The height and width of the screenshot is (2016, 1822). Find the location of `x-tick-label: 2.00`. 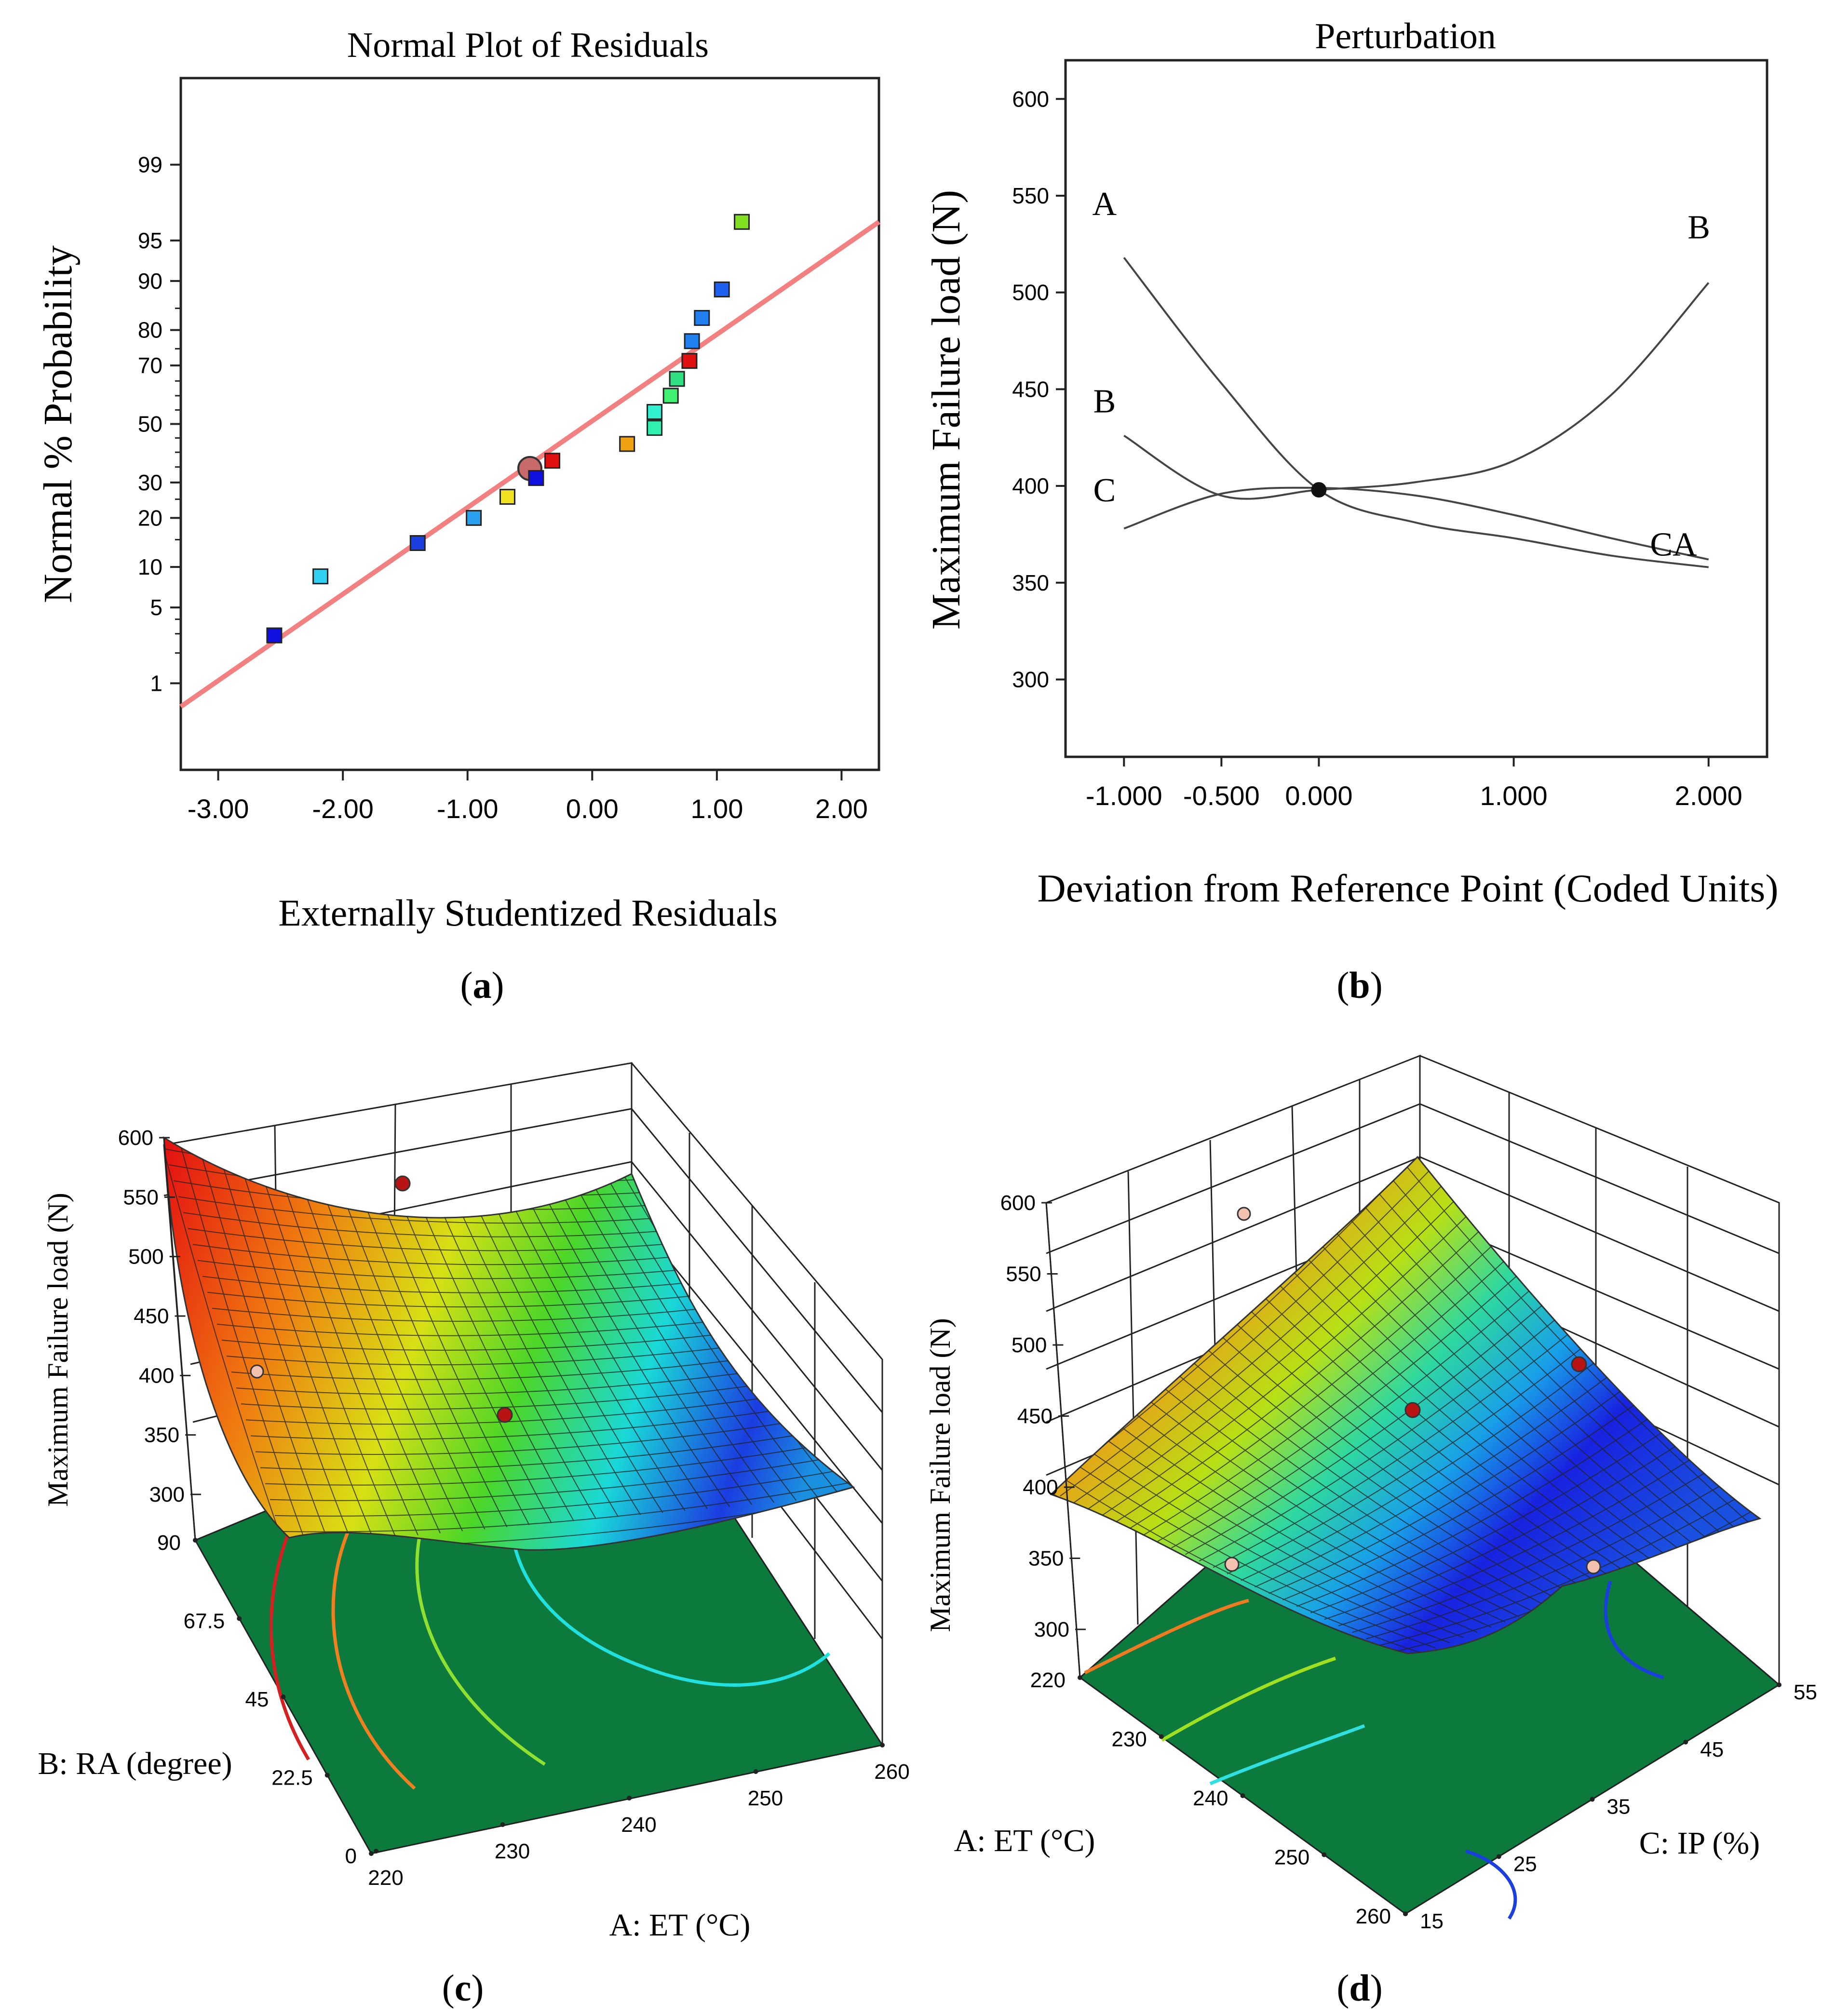

x-tick-label: 2.00 is located at coordinates (842, 808).